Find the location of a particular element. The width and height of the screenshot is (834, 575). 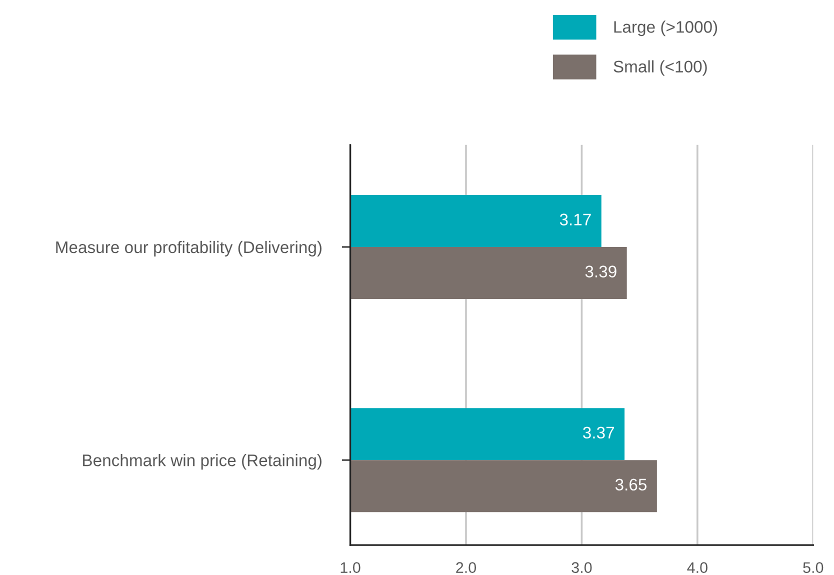

y-tick-label: Measure our profitability (Delivering) is located at coordinates (189, 248).